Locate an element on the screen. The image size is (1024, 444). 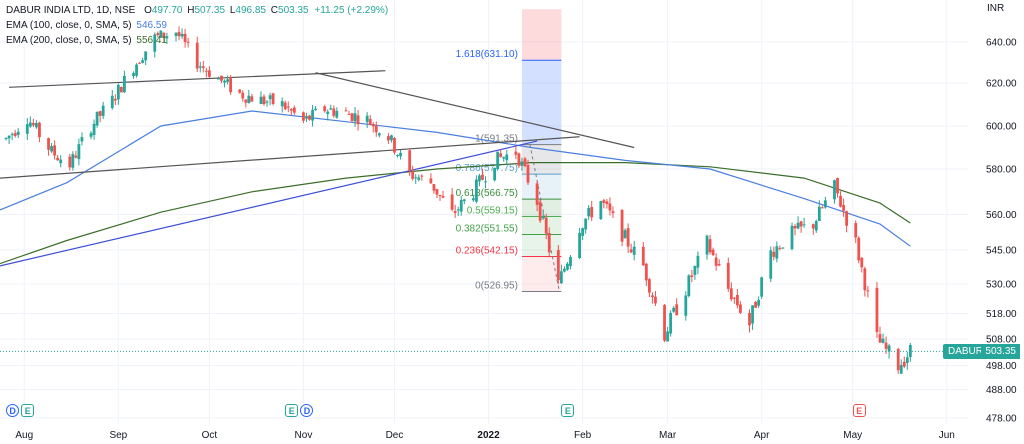
legend-ema100-row: EMA (100, close, 0, SMA, 5) 546.59 is located at coordinates (197, 25).